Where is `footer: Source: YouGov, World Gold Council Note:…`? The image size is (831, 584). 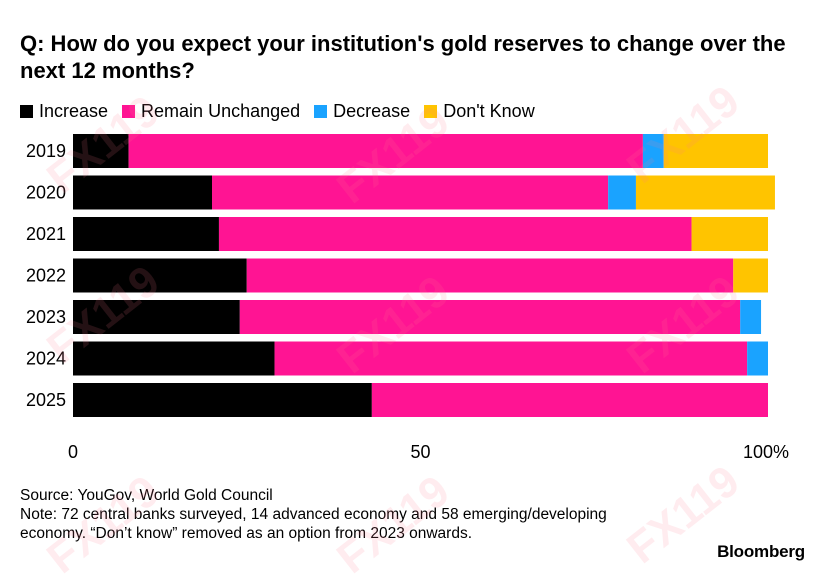
footer: Source: YouGov, World Gold Council Note:… is located at coordinates (320, 514).